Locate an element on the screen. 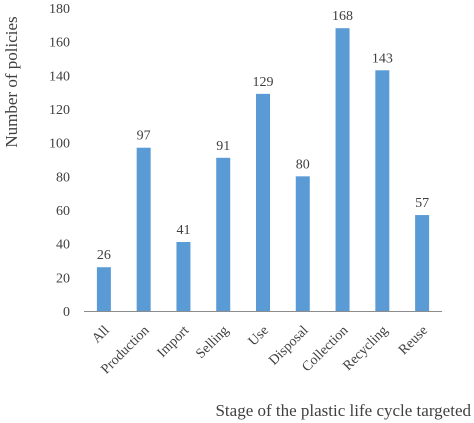 This screenshot has width=474, height=423. y-tick-label: 60 is located at coordinates (63, 211).